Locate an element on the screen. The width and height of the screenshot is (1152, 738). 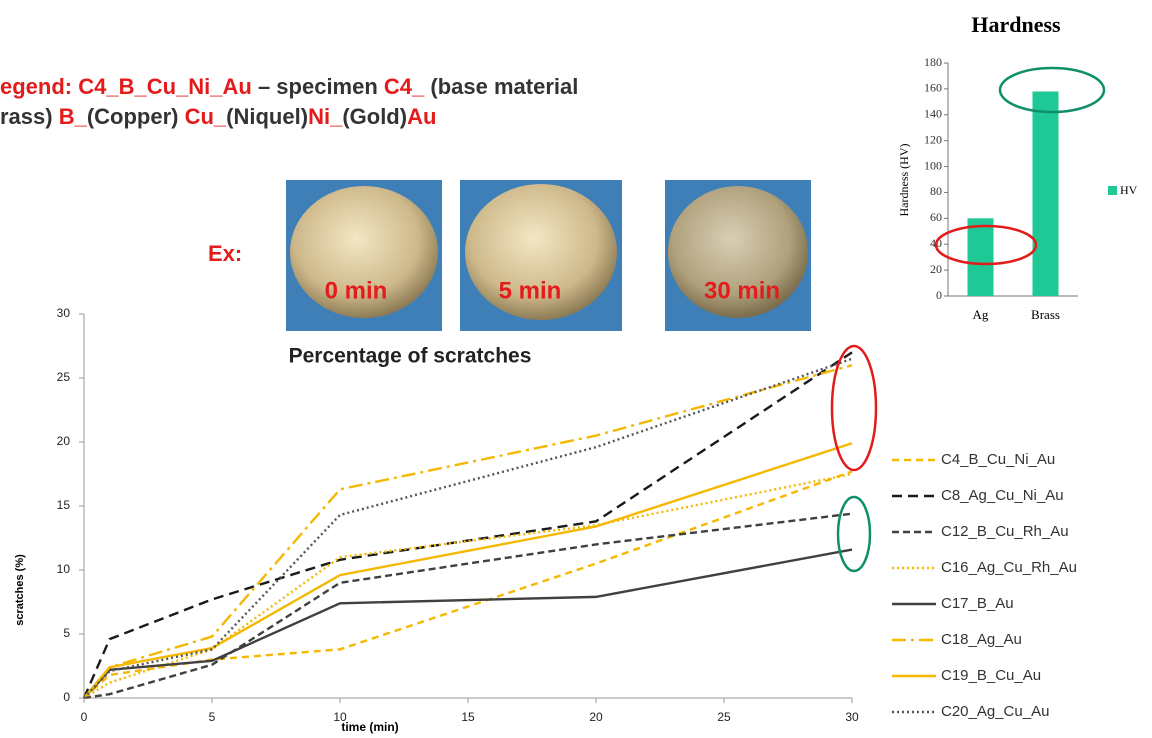
x-tick-label: 0 is located at coordinates (84, 717).